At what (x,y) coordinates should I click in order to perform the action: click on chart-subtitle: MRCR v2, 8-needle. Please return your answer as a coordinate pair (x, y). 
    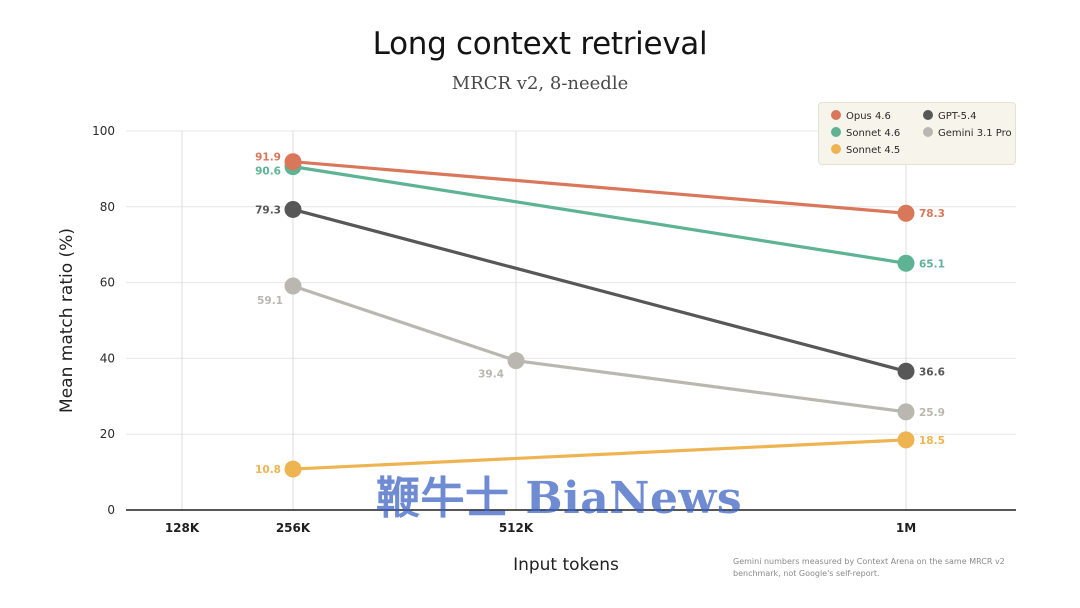
    Looking at the image, I should click on (540, 83).